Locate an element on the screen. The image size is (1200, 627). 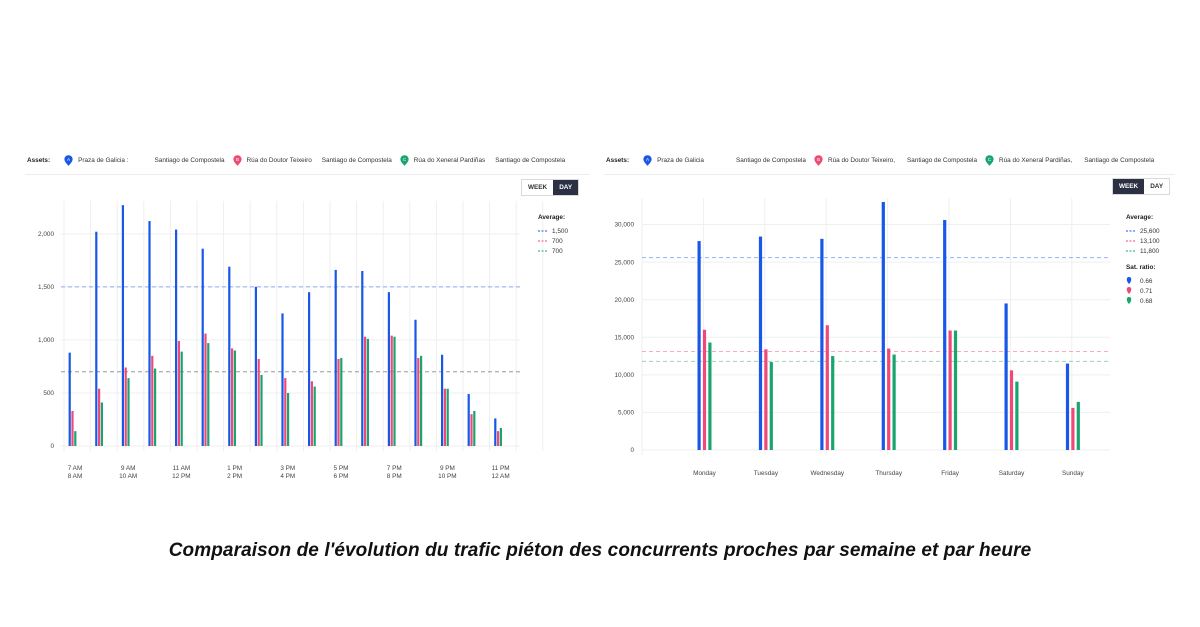
asset-a: A Praza de Galicia is located at coordinates (673, 160).